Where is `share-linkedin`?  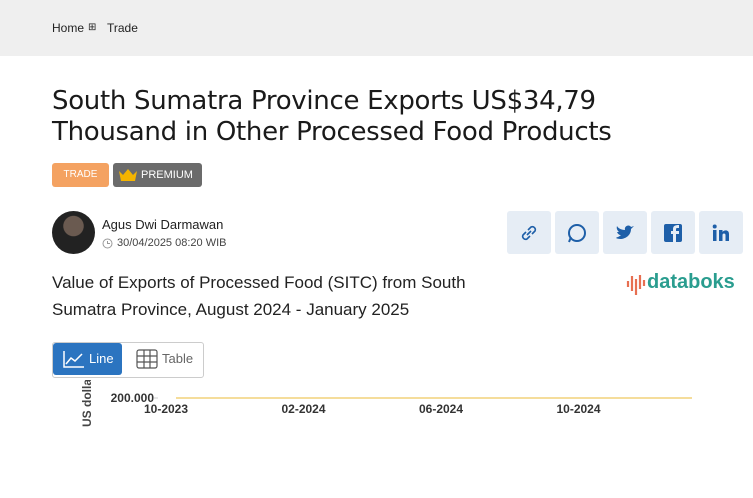 share-linkedin is located at coordinates (721, 232).